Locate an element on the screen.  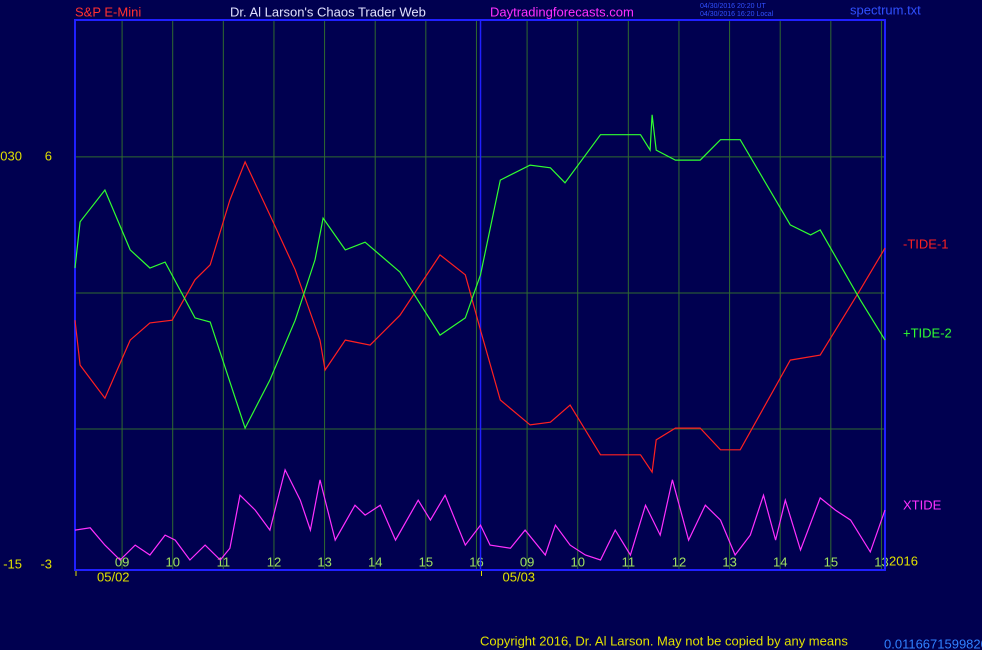
series-line is located at coordinates (480, 514).